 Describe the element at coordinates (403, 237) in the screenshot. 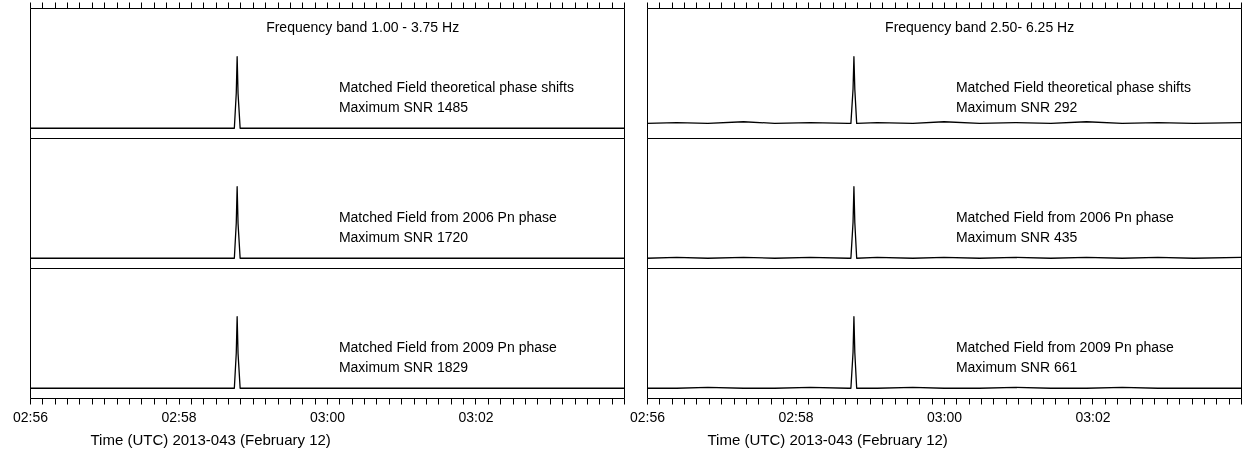

I see `annotation: Maximum SNR 1720` at that location.